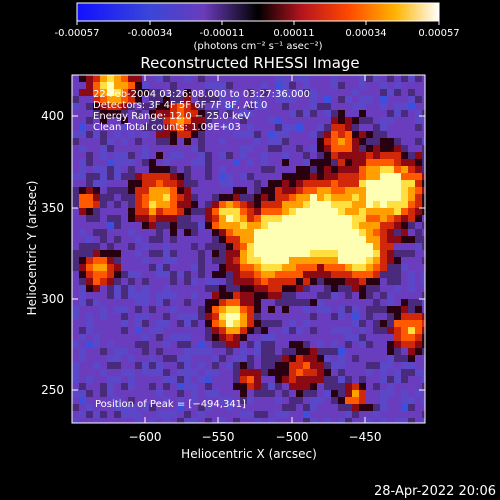  What do you see at coordinates (249, 63) in the screenshot?
I see `plot-title: Reconstructed RHESSI Image` at bounding box center [249, 63].